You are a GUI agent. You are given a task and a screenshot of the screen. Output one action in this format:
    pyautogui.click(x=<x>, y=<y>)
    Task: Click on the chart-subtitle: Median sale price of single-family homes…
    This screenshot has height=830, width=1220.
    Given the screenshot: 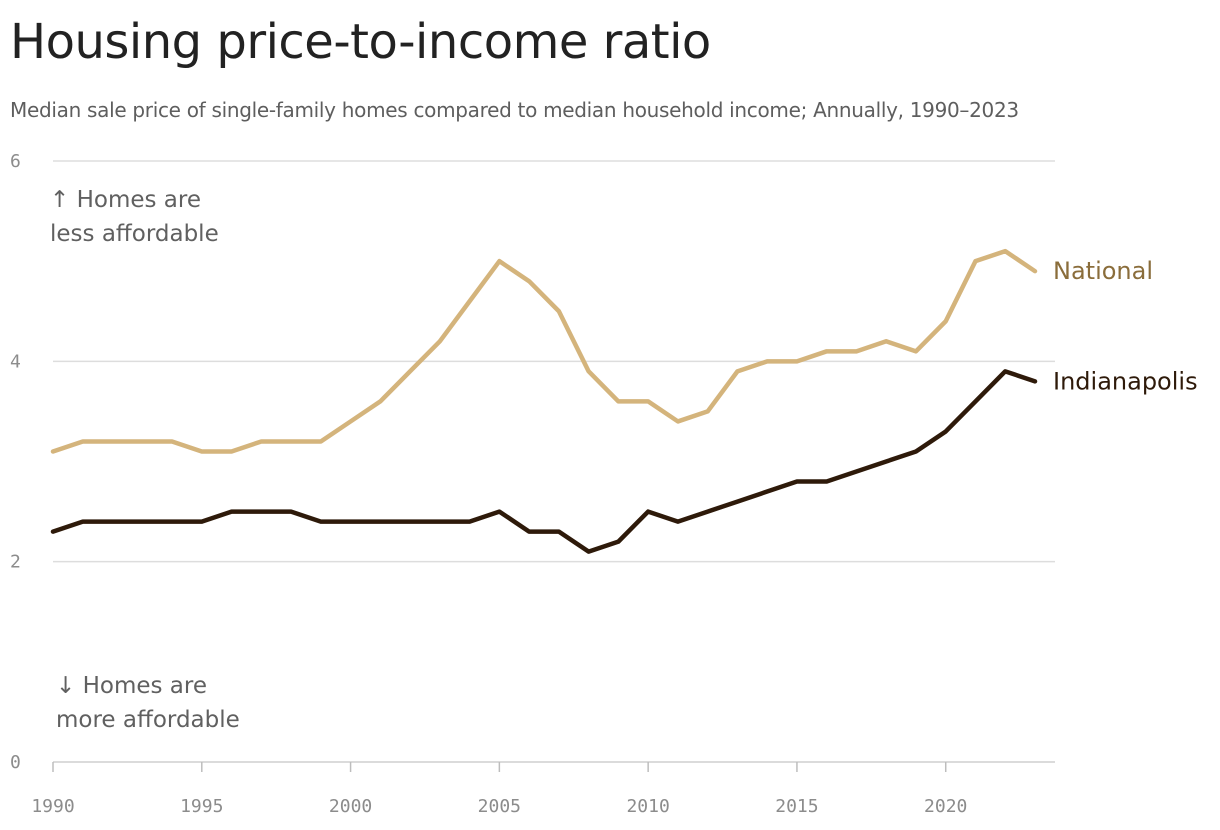 What is the action you would take?
    pyautogui.click(x=514, y=110)
    